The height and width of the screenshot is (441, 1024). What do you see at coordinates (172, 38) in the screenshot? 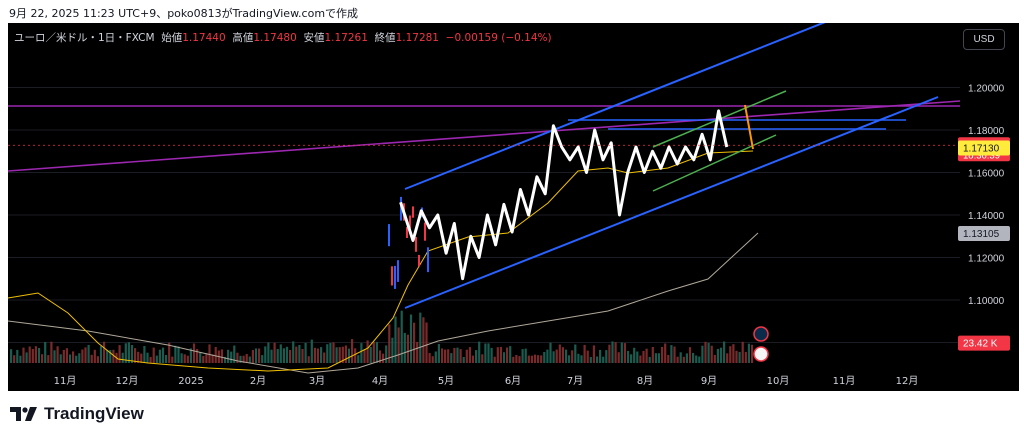
I see `open-label: 始値` at bounding box center [172, 38].